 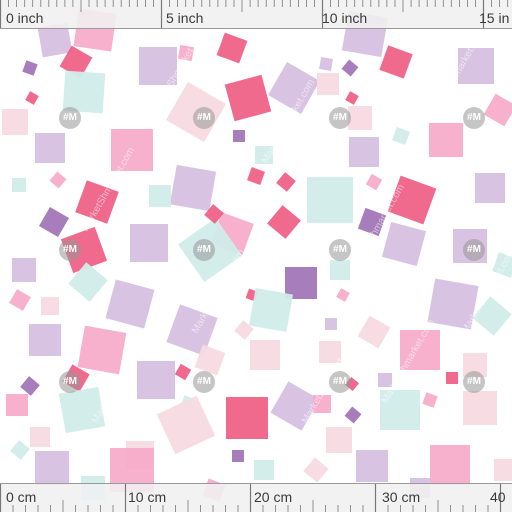 I want to click on ruler-top-ticks, so click(x=254, y=14).